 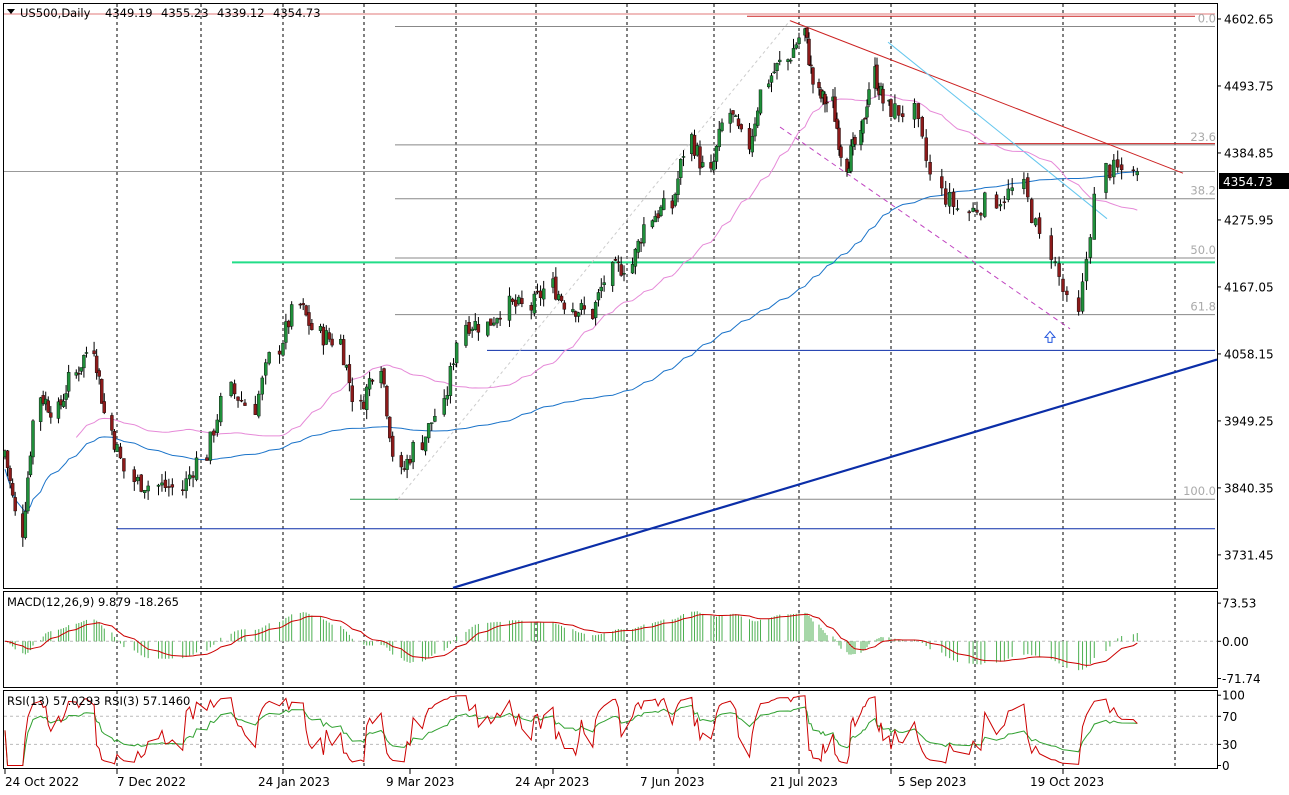 What do you see at coordinates (1249, 153) in the screenshot?
I see `y-tick-label: 4384.85` at bounding box center [1249, 153].